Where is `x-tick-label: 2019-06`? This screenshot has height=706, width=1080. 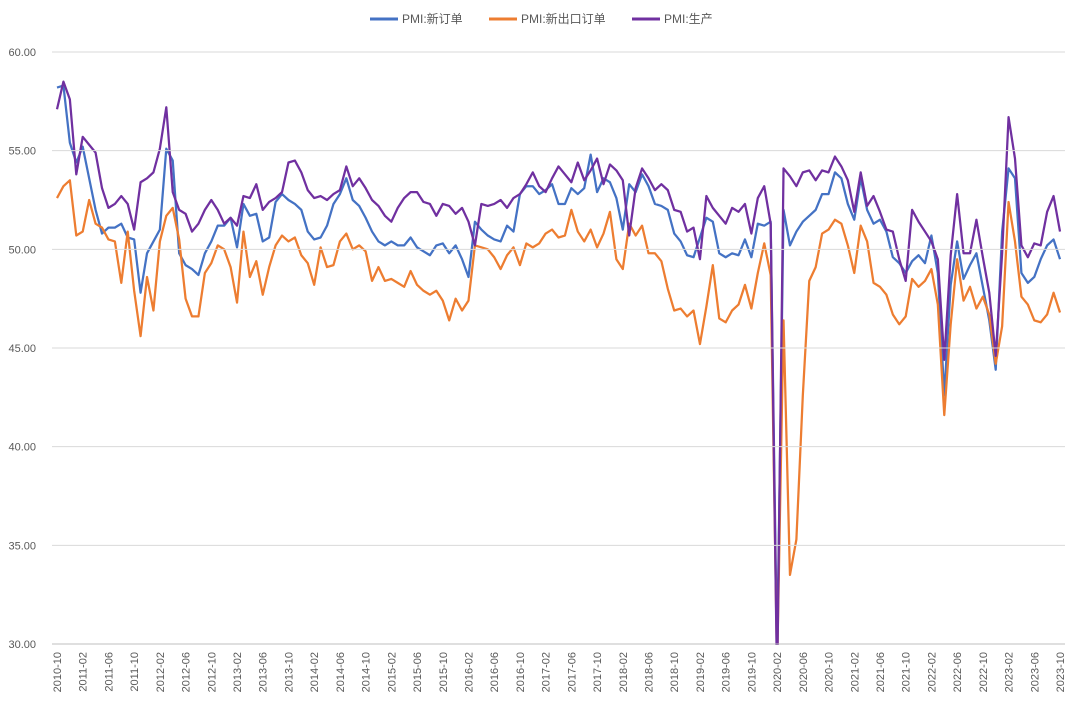 x-tick-label: 2019-06 is located at coordinates (727, 672).